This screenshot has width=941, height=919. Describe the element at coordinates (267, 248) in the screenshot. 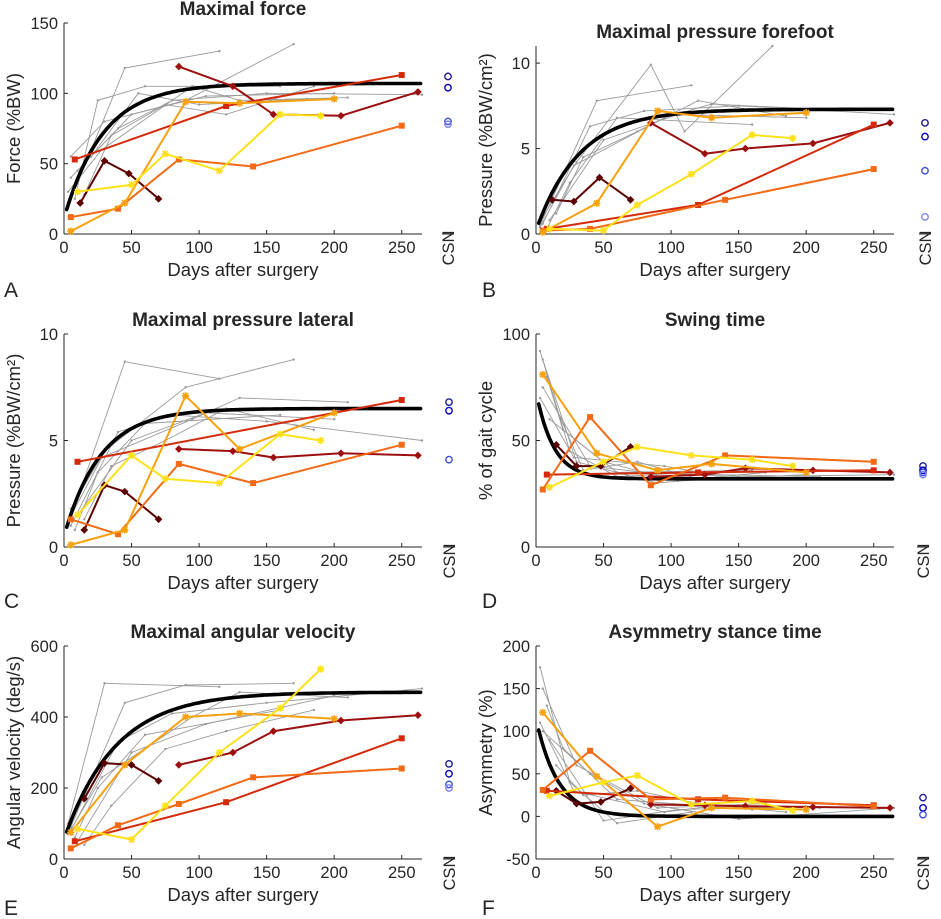

I see `x-tick-label: 150` at that location.